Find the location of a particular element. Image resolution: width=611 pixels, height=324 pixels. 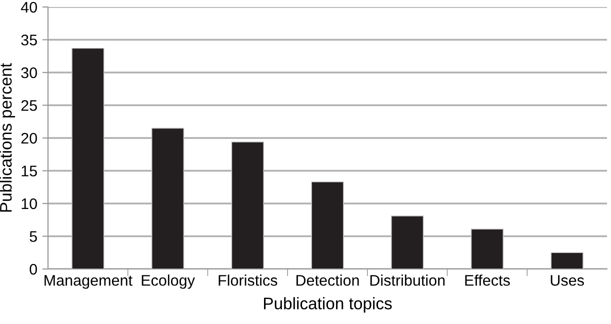

y-tick-label: 25 is located at coordinates (29, 105).